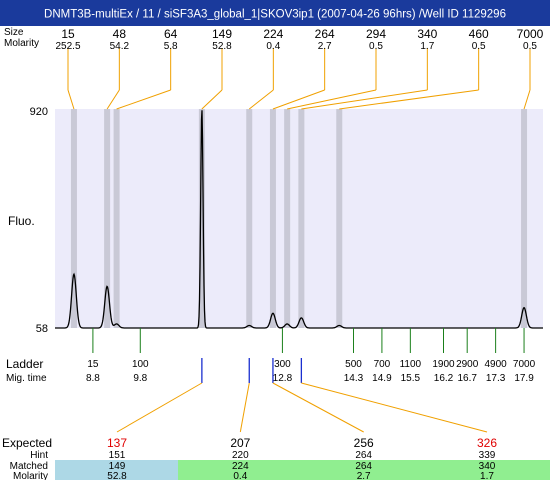 The height and width of the screenshot is (480, 550). Describe the element at coordinates (117, 443) in the screenshot. I see `expected-value: 137` at that location.